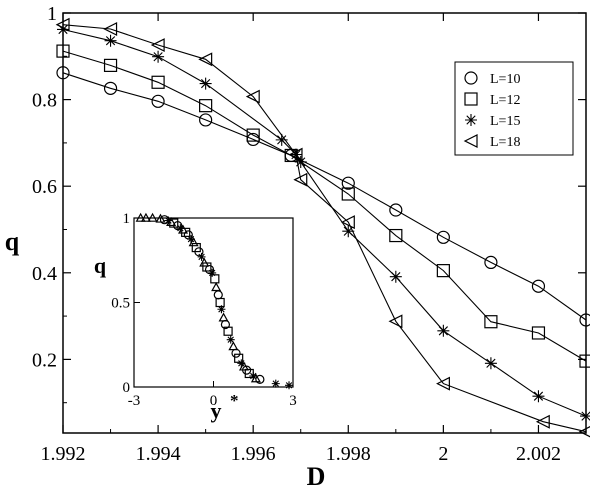 The height and width of the screenshot is (493, 590). What do you see at coordinates (127, 388) in the screenshot?
I see `inset-y-tick-label: 0` at bounding box center [127, 388].